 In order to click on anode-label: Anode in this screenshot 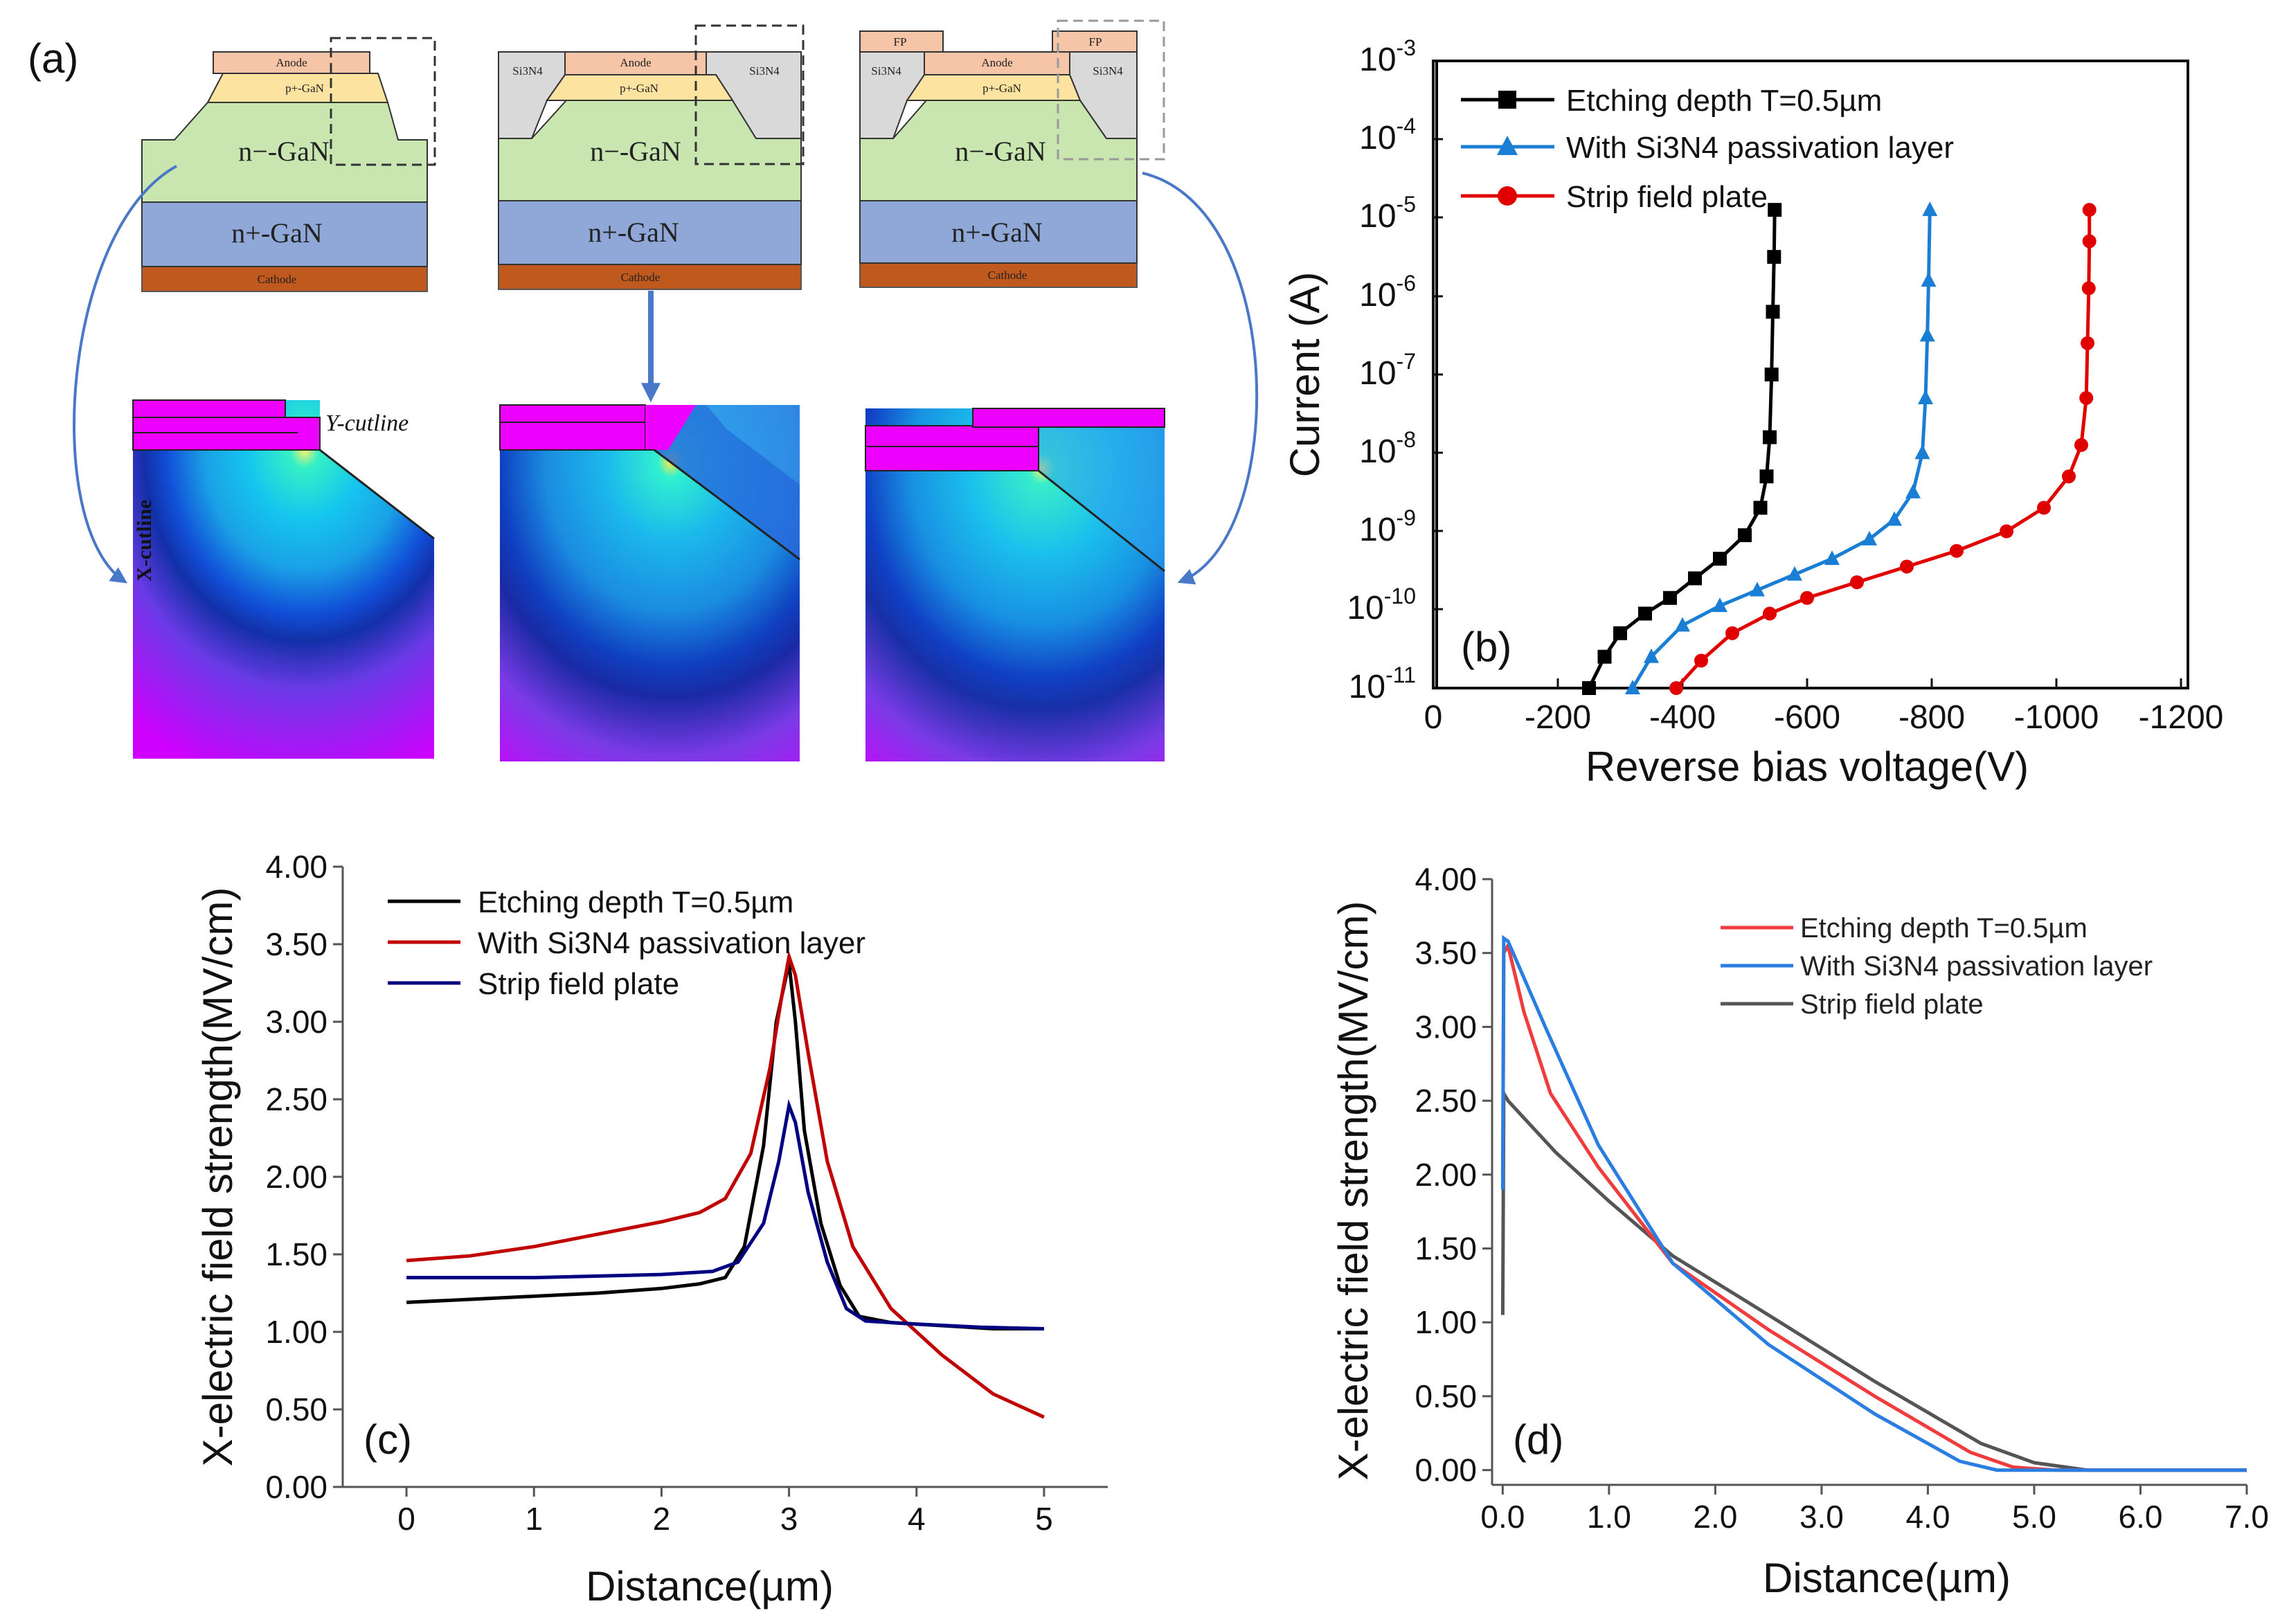, I will do `click(997, 62)`.